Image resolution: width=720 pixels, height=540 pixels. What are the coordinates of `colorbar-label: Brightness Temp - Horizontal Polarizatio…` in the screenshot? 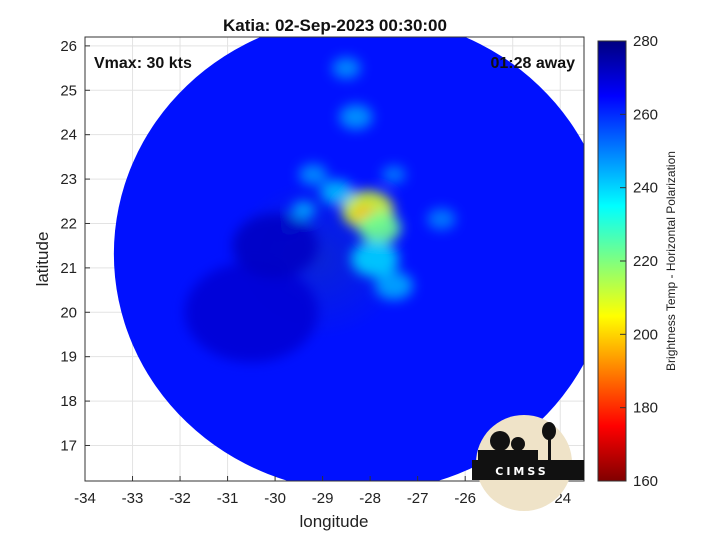 It's located at (671, 261).